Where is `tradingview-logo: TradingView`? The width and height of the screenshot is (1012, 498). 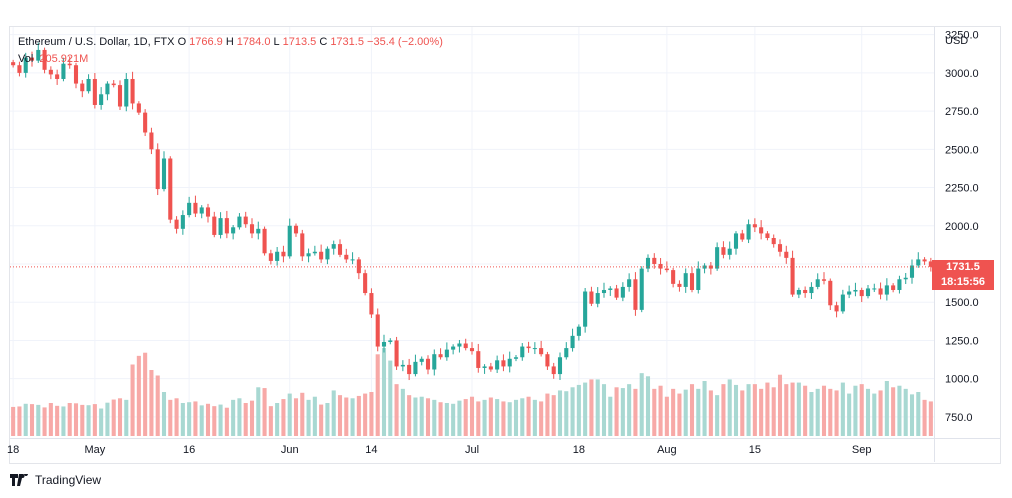 tradingview-logo: TradingView is located at coordinates (55, 480).